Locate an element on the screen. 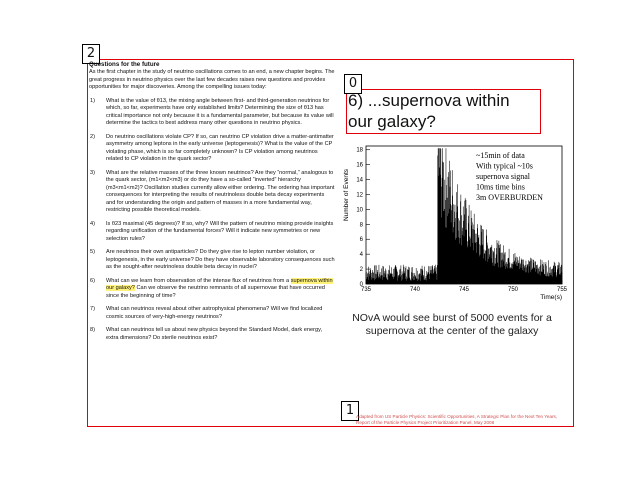 This screenshot has width=640, height=480. question-number: 6) is located at coordinates (92, 280).